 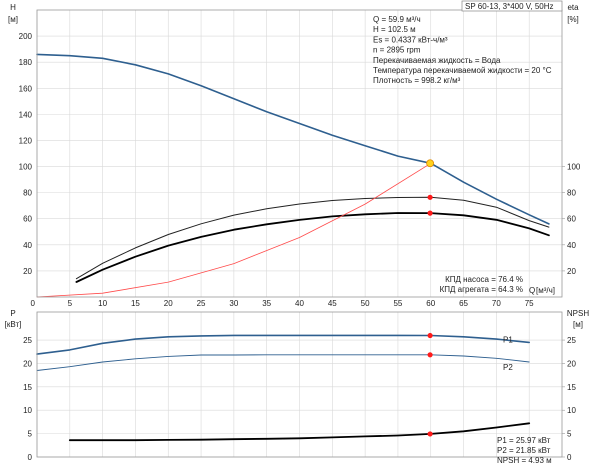 I want to click on y-left-axis-unit: [м], so click(x=13, y=19).